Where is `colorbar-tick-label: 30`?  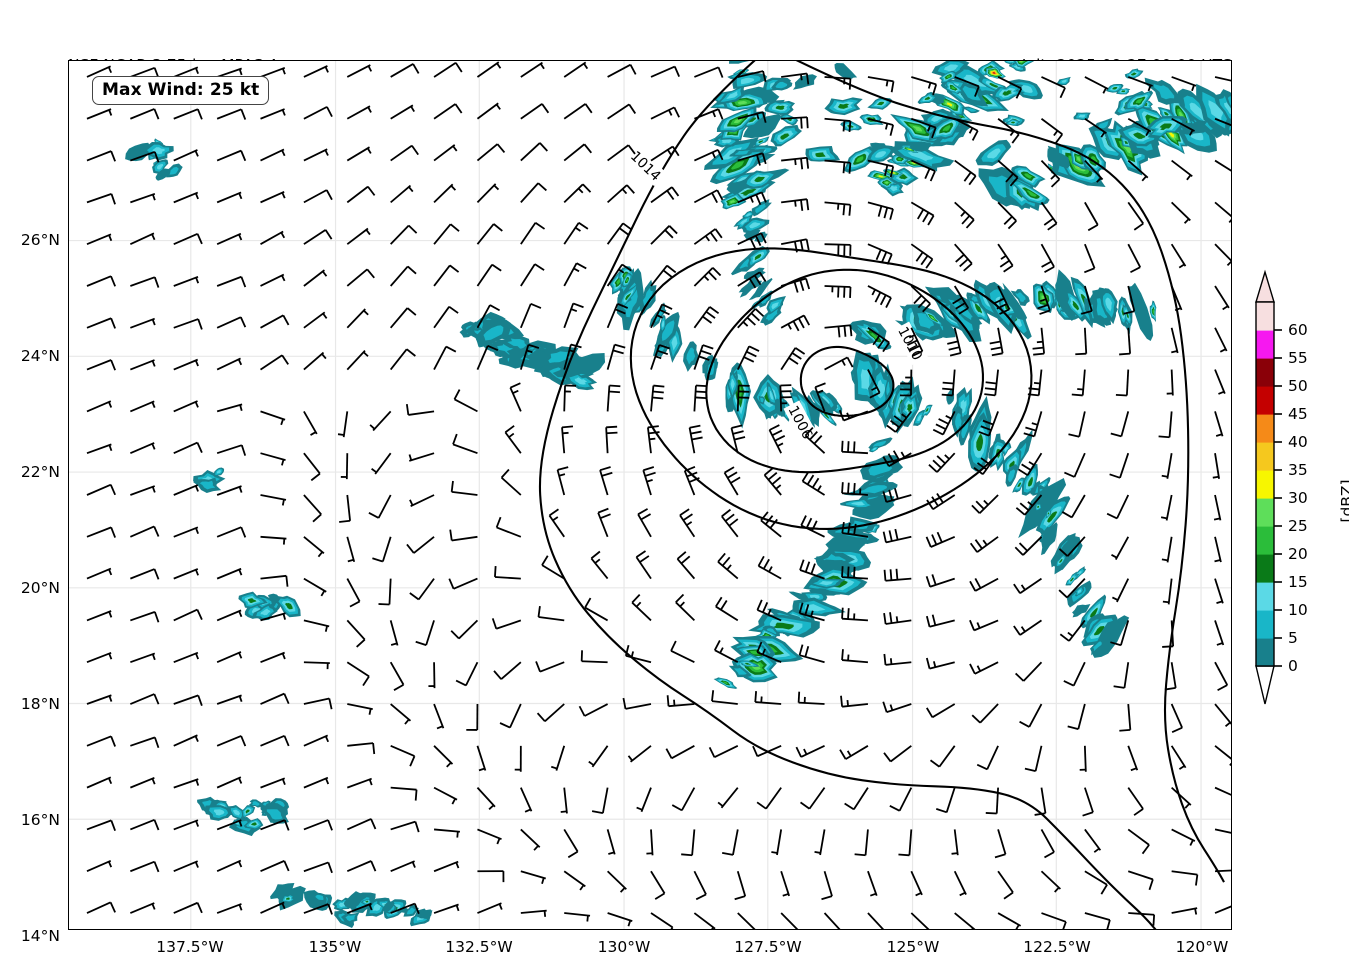
colorbar-tick-label: 30 is located at coordinates (1298, 498).